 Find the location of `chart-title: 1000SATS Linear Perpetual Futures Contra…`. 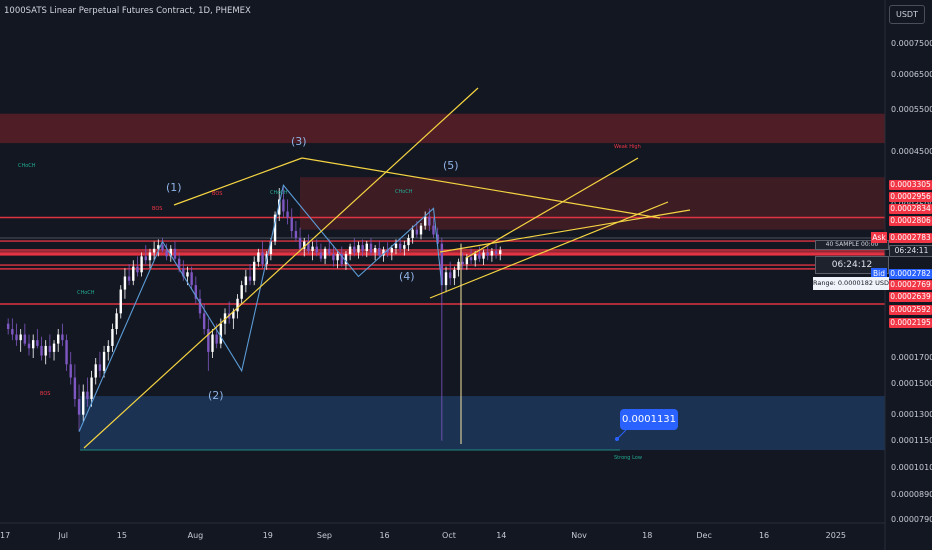

chart-title: 1000SATS Linear Perpetual Futures Contra… is located at coordinates (127, 11).